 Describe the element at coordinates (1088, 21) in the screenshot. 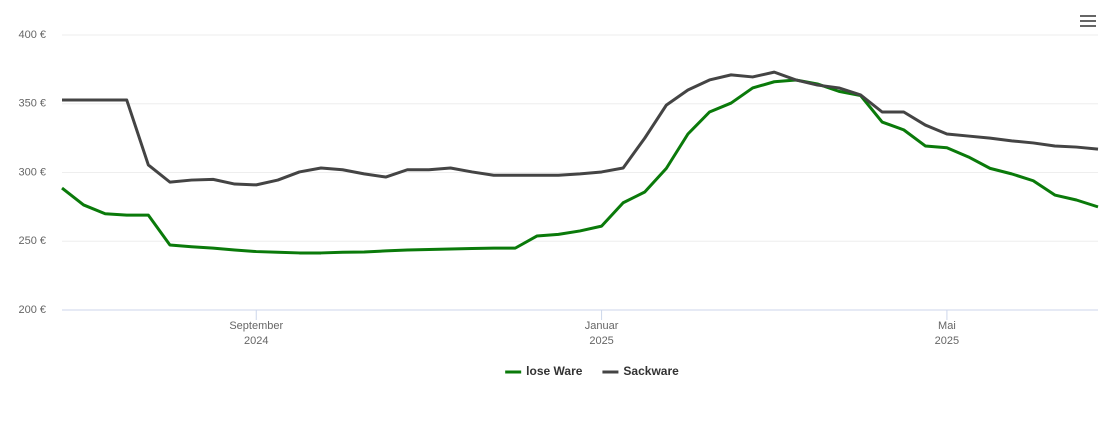

I see `menu-icon` at that location.